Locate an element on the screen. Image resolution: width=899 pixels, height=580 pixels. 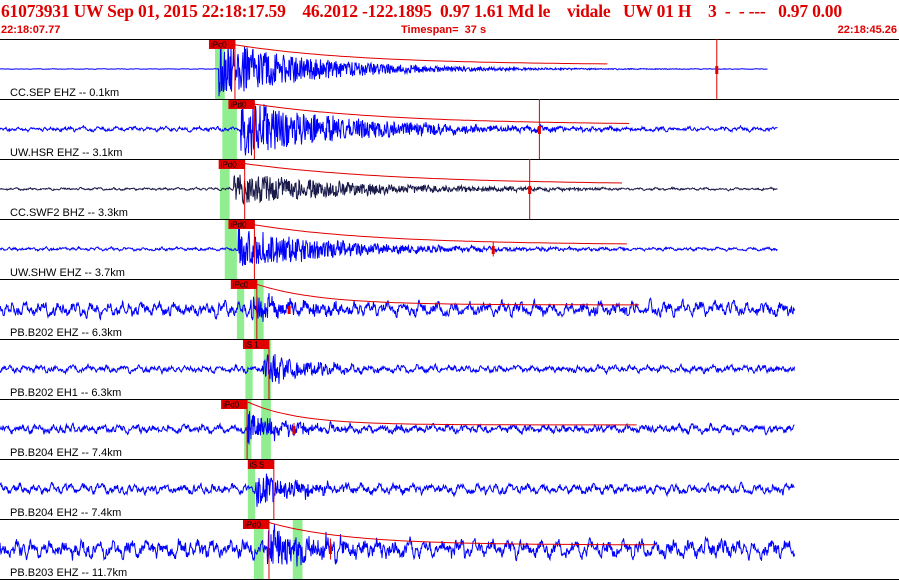
station-label-2: CC.SWF2 BHZ -- 3.3km is located at coordinates (69, 213).